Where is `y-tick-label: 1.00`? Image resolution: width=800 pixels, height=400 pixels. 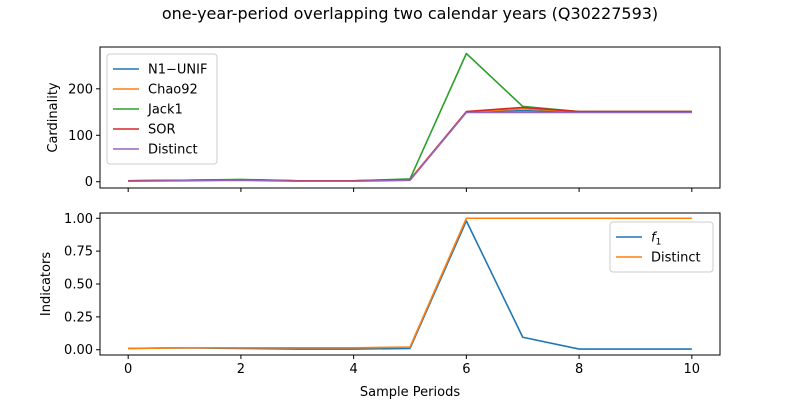
y-tick-label: 1.00 is located at coordinates (78, 219).